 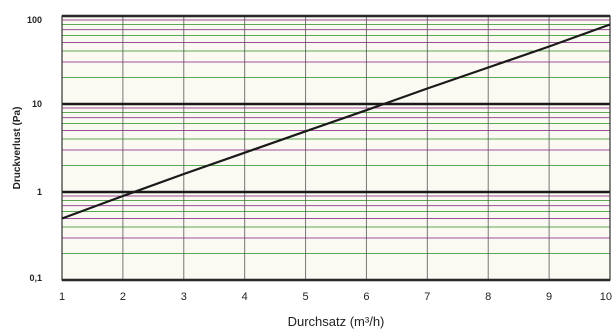 I want to click on x-tick-label: 7, so click(x=427, y=297).